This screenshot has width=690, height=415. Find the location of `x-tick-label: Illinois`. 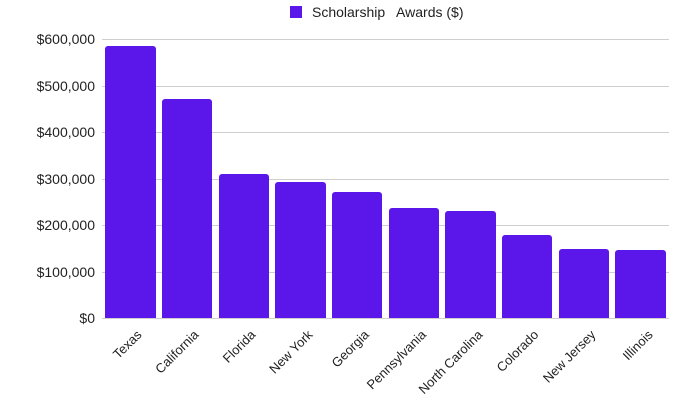

x-tick-label: Illinois is located at coordinates (637, 345).